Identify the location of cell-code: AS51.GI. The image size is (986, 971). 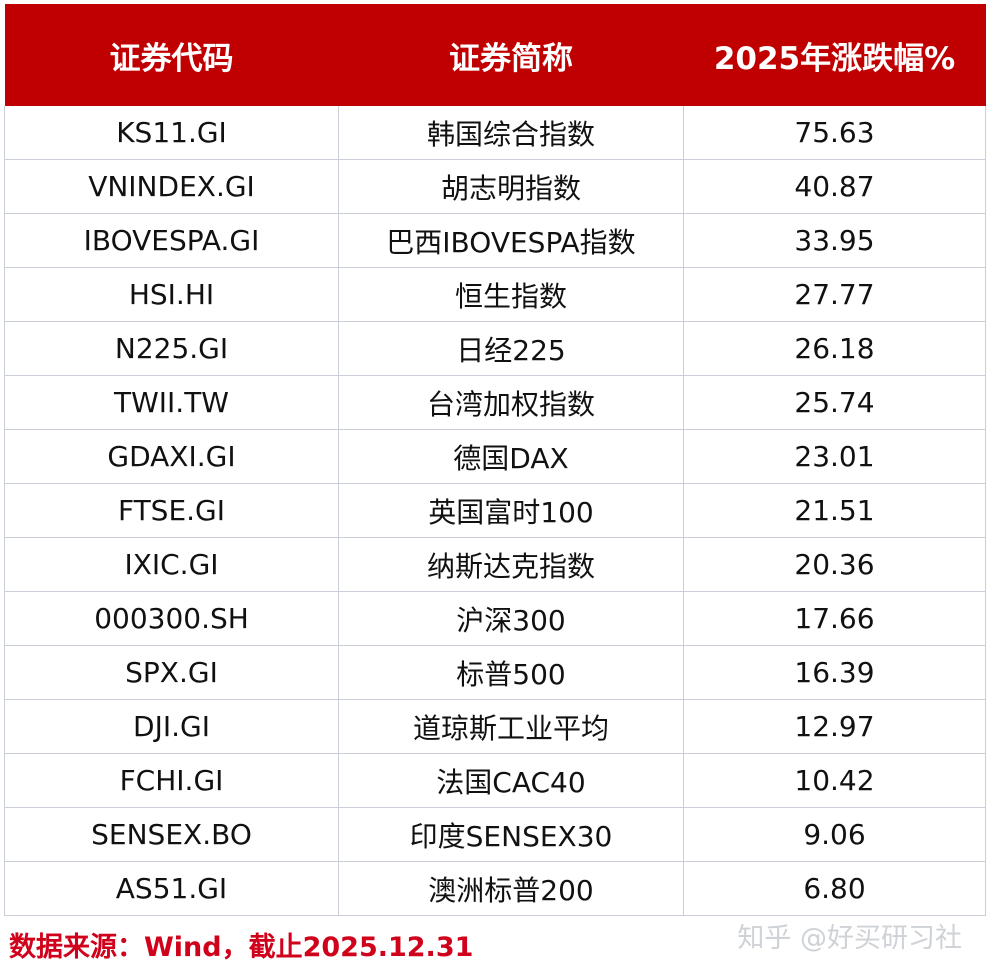
(171, 888).